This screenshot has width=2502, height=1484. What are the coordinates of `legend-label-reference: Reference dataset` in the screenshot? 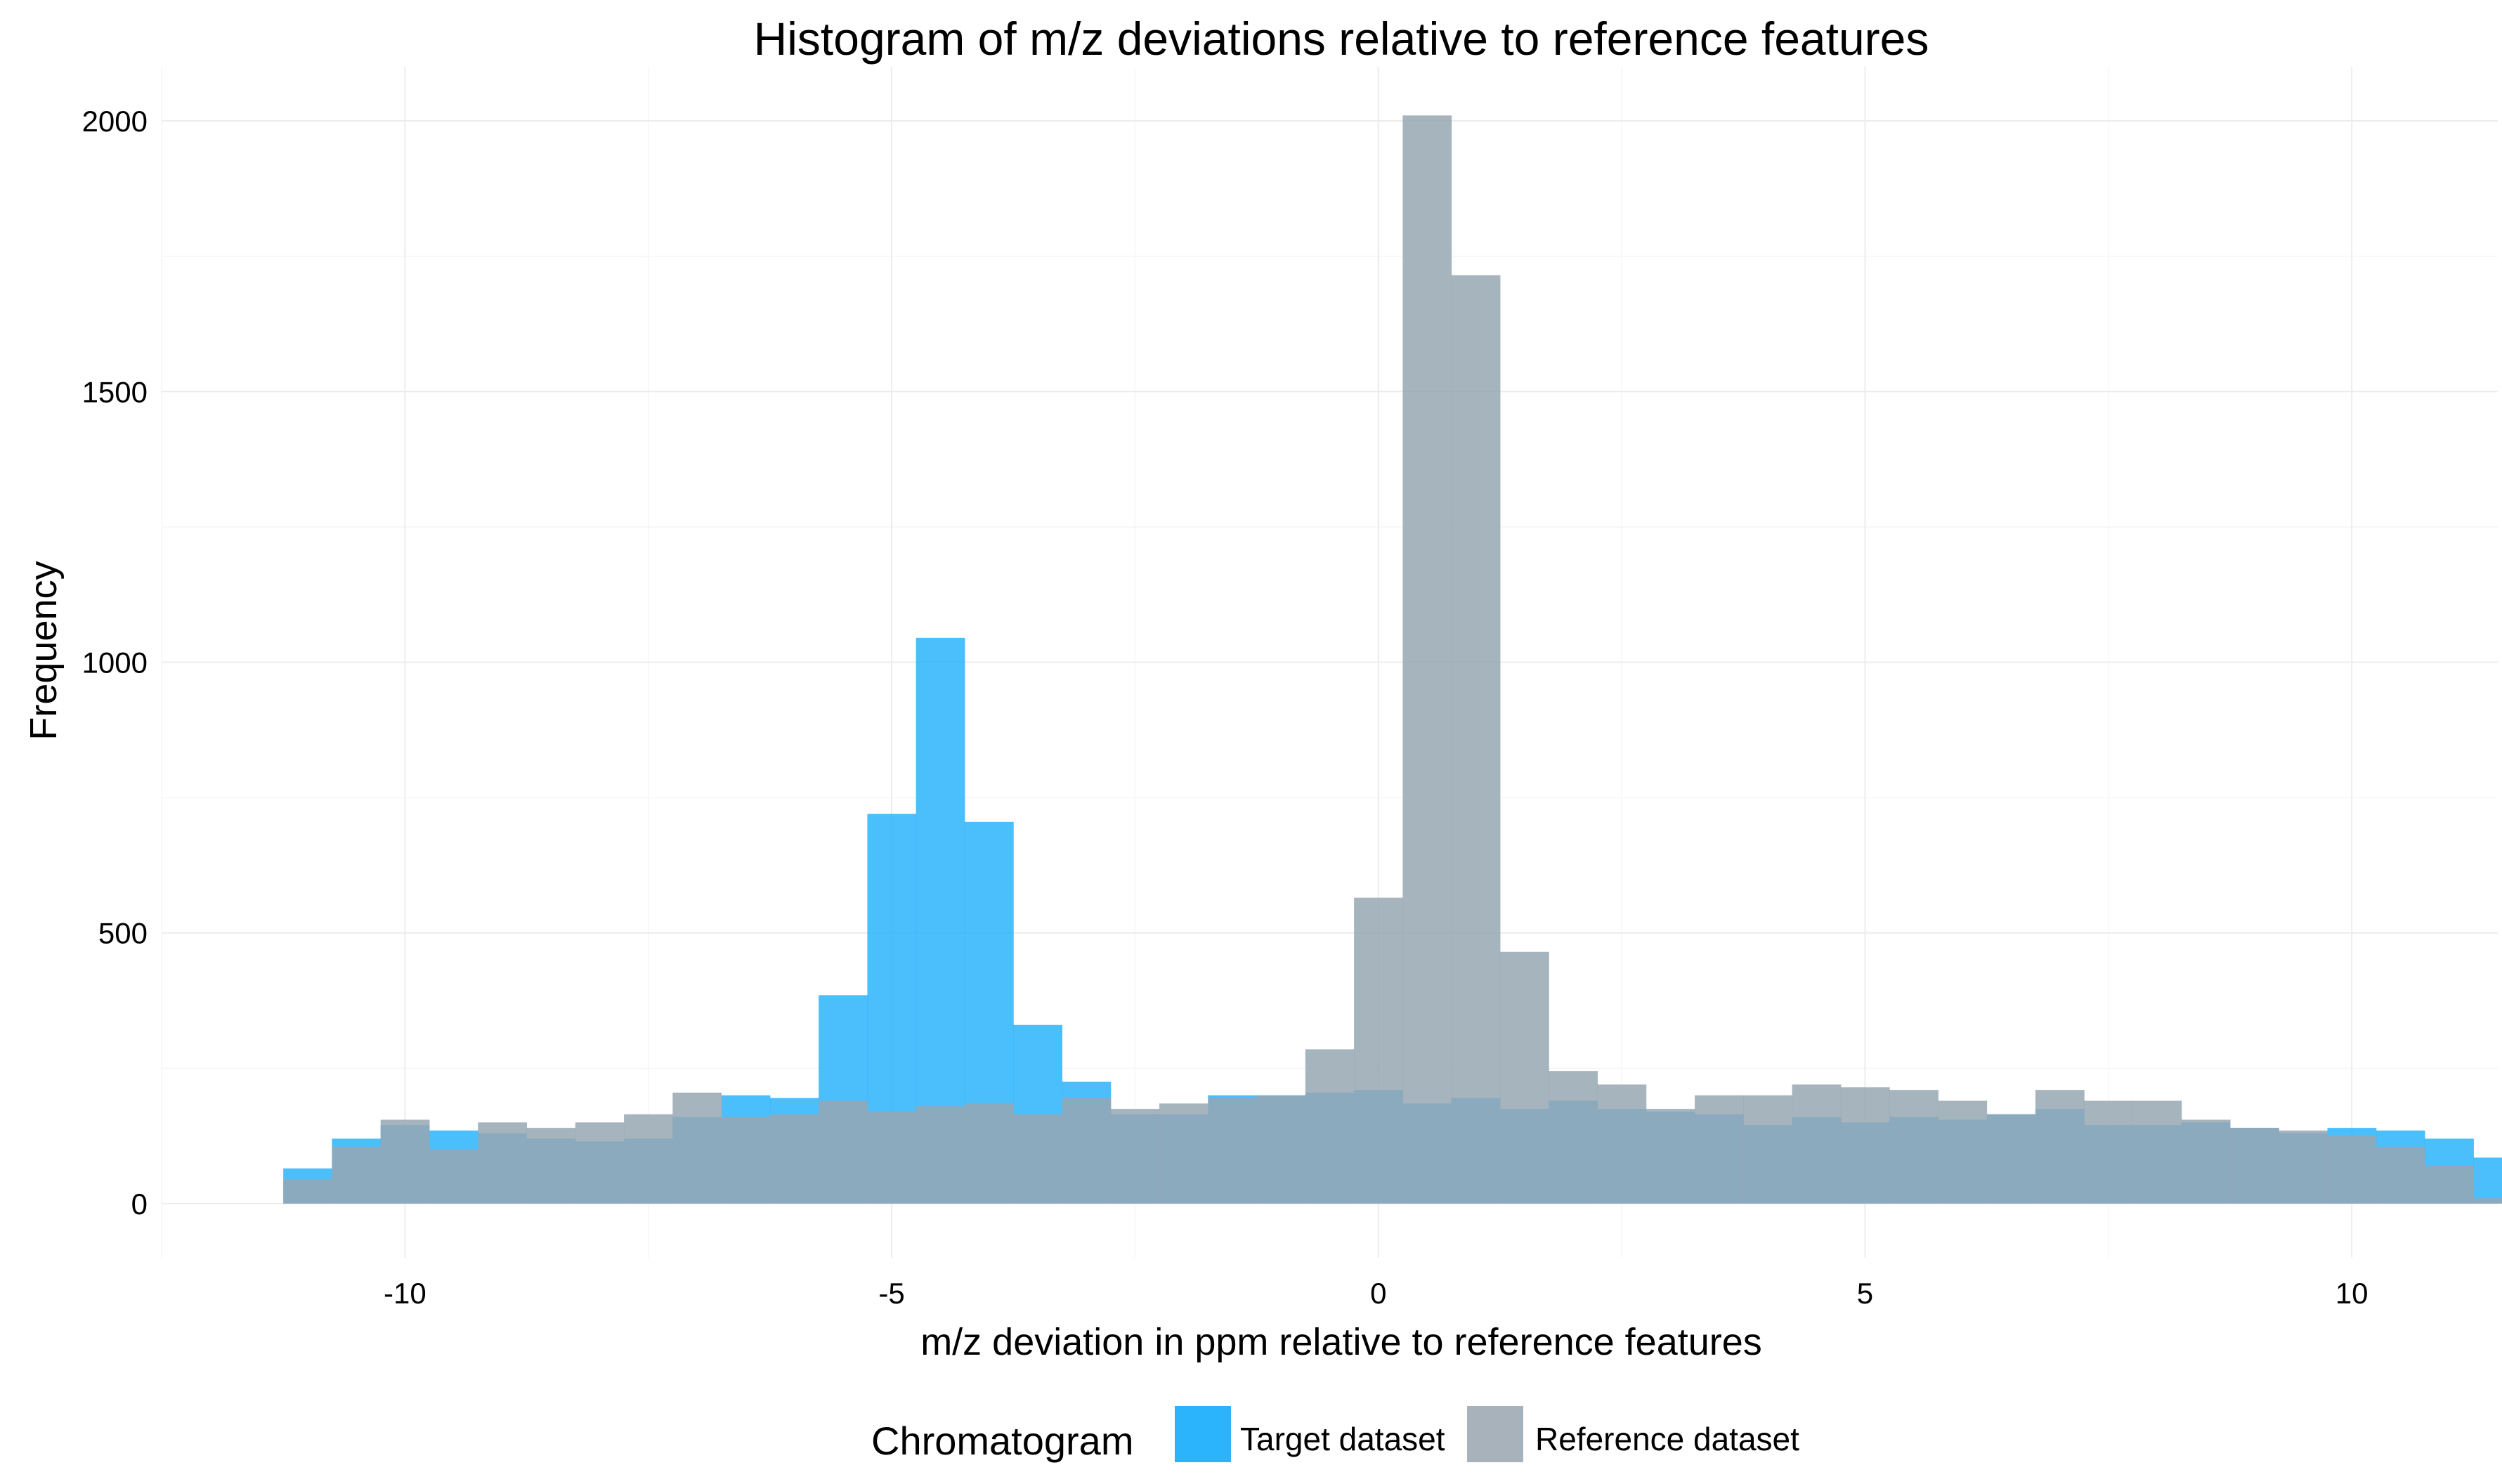 It's located at (1667, 1439).